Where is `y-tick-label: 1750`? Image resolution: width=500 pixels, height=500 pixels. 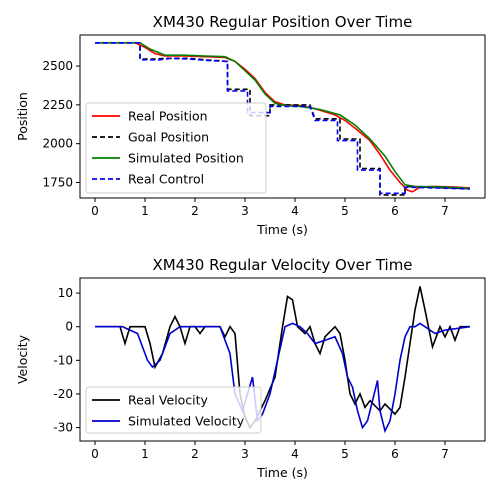 y-tick-label: 1750 is located at coordinates (57, 182).